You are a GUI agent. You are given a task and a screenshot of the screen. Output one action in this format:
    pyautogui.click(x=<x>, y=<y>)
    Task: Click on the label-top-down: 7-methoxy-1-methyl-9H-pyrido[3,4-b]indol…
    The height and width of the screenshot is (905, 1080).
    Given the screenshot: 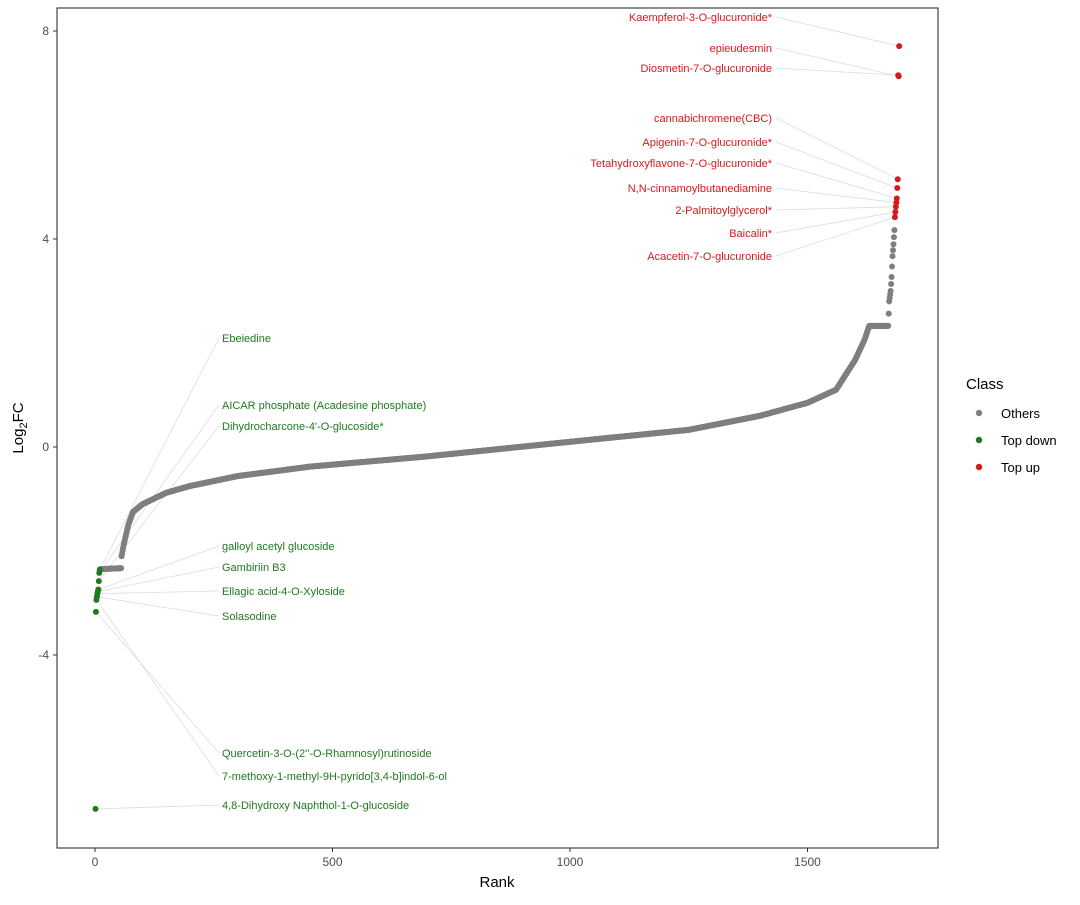 What is the action you would take?
    pyautogui.click(x=334, y=777)
    